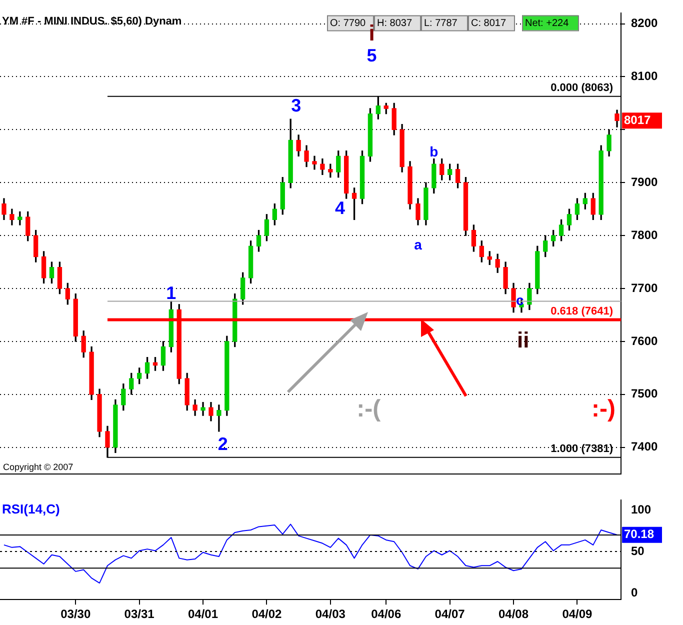 The width and height of the screenshot is (683, 625). Describe the element at coordinates (603, 408) in the screenshot. I see `annotation: :-)` at that location.